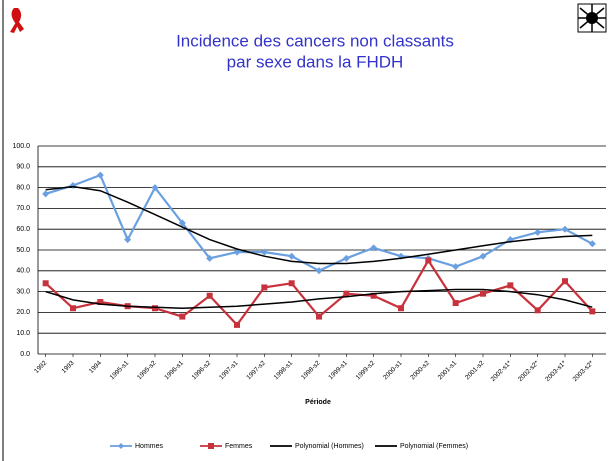 Image resolution: width=612 pixels, height=461 pixels. I want to click on y-tick-label: 0.0, so click(25, 354).